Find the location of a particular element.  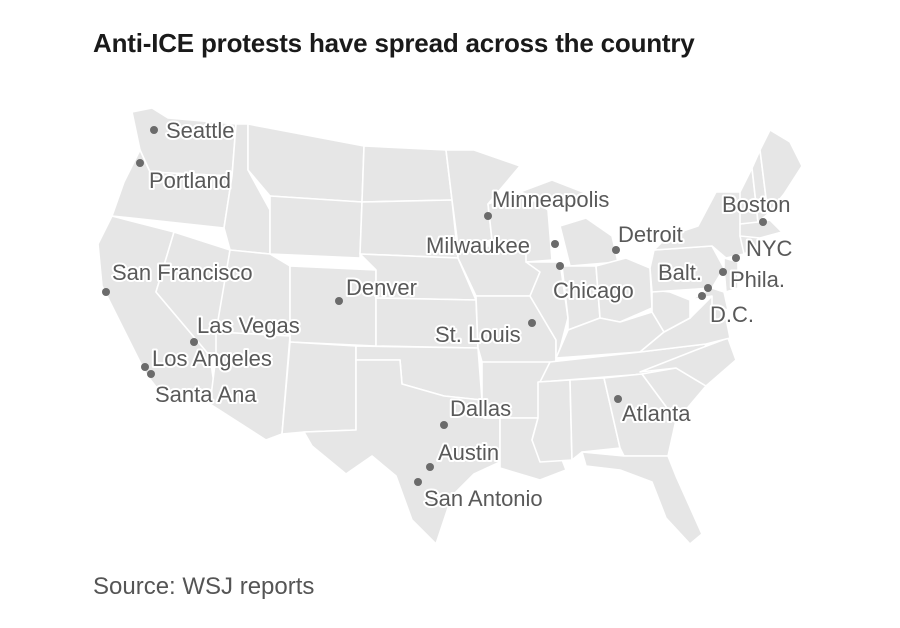

city-label-chicago: Chicago is located at coordinates (593, 290).